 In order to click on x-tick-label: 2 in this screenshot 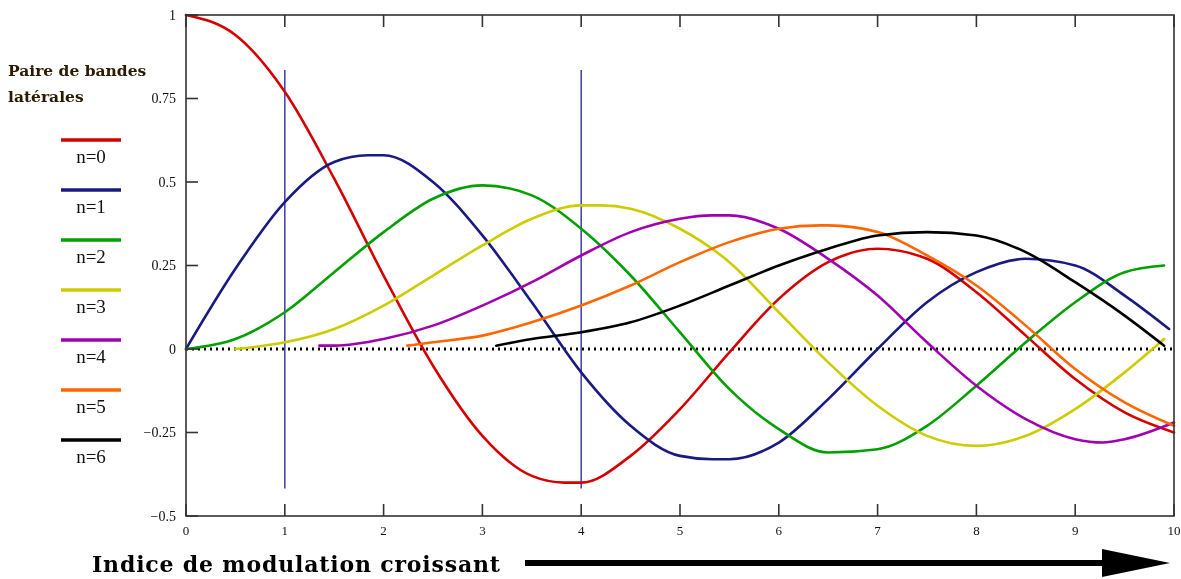, I will do `click(383, 530)`.